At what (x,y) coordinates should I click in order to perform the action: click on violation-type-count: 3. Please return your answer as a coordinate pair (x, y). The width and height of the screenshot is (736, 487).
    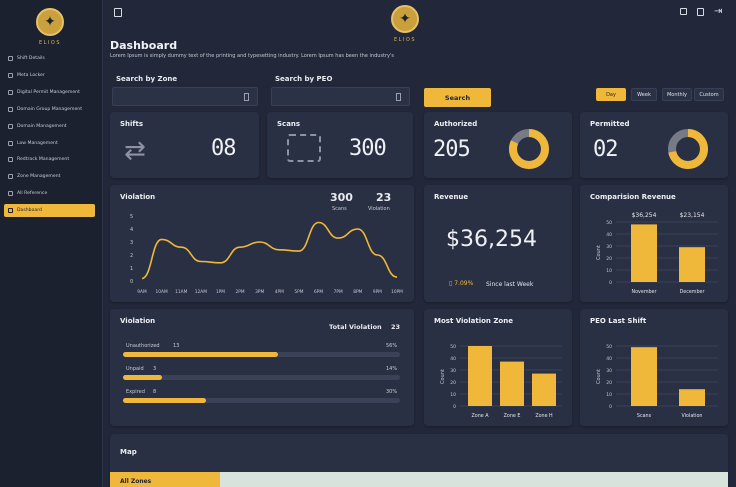
    Looking at the image, I should click on (155, 369).